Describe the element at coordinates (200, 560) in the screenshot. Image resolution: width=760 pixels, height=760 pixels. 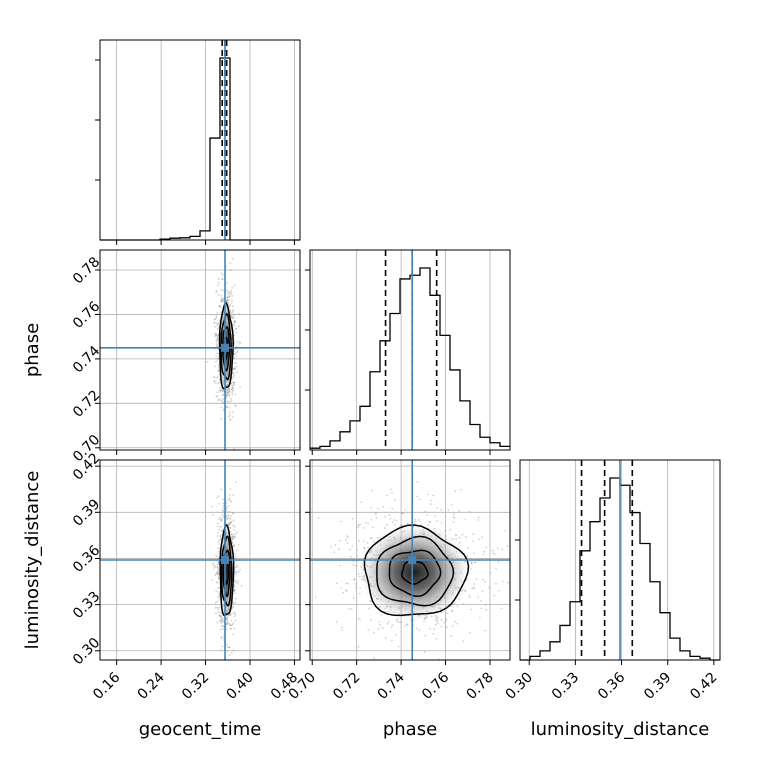
I see `axes-frame` at that location.